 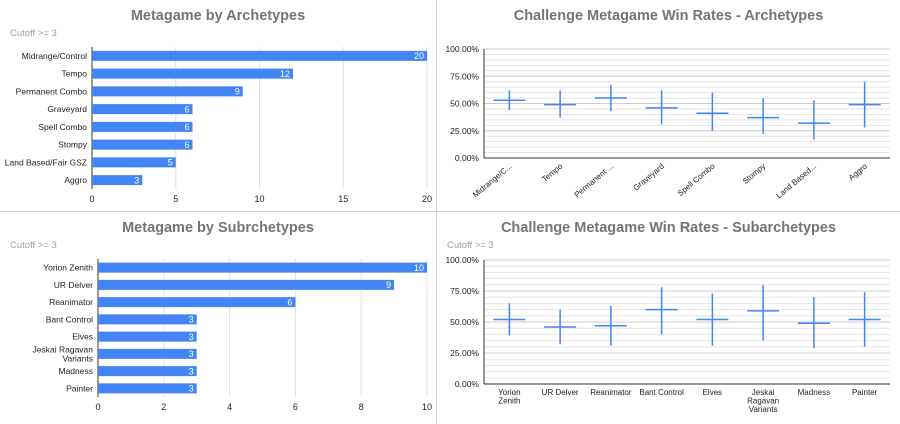 I want to click on x-tick-label: 15, so click(x=343, y=199).